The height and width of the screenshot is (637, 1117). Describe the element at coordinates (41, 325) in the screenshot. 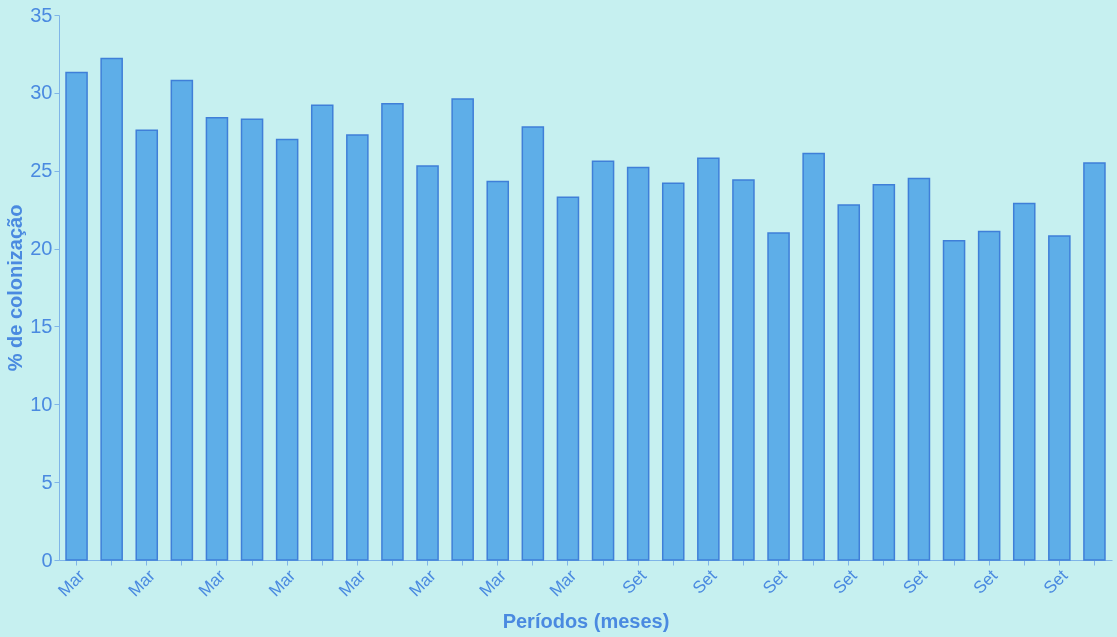

I see `y-tick-label: 15` at that location.